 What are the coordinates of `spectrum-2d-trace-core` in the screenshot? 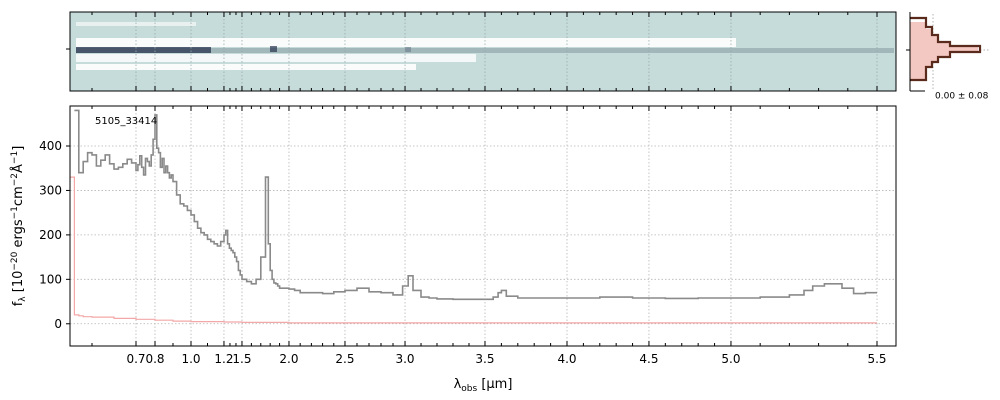 It's located at (143, 50).